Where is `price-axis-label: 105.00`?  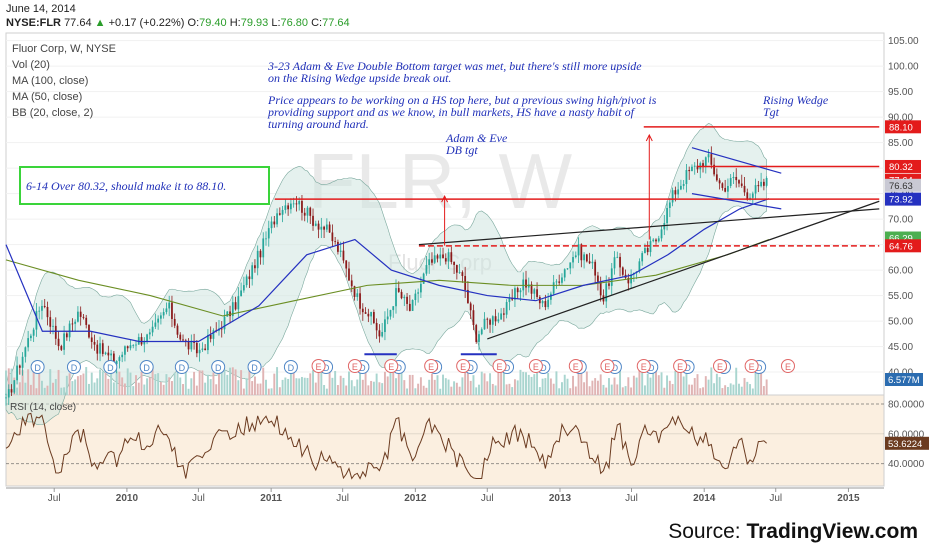 price-axis-label: 105.00 is located at coordinates (903, 41).